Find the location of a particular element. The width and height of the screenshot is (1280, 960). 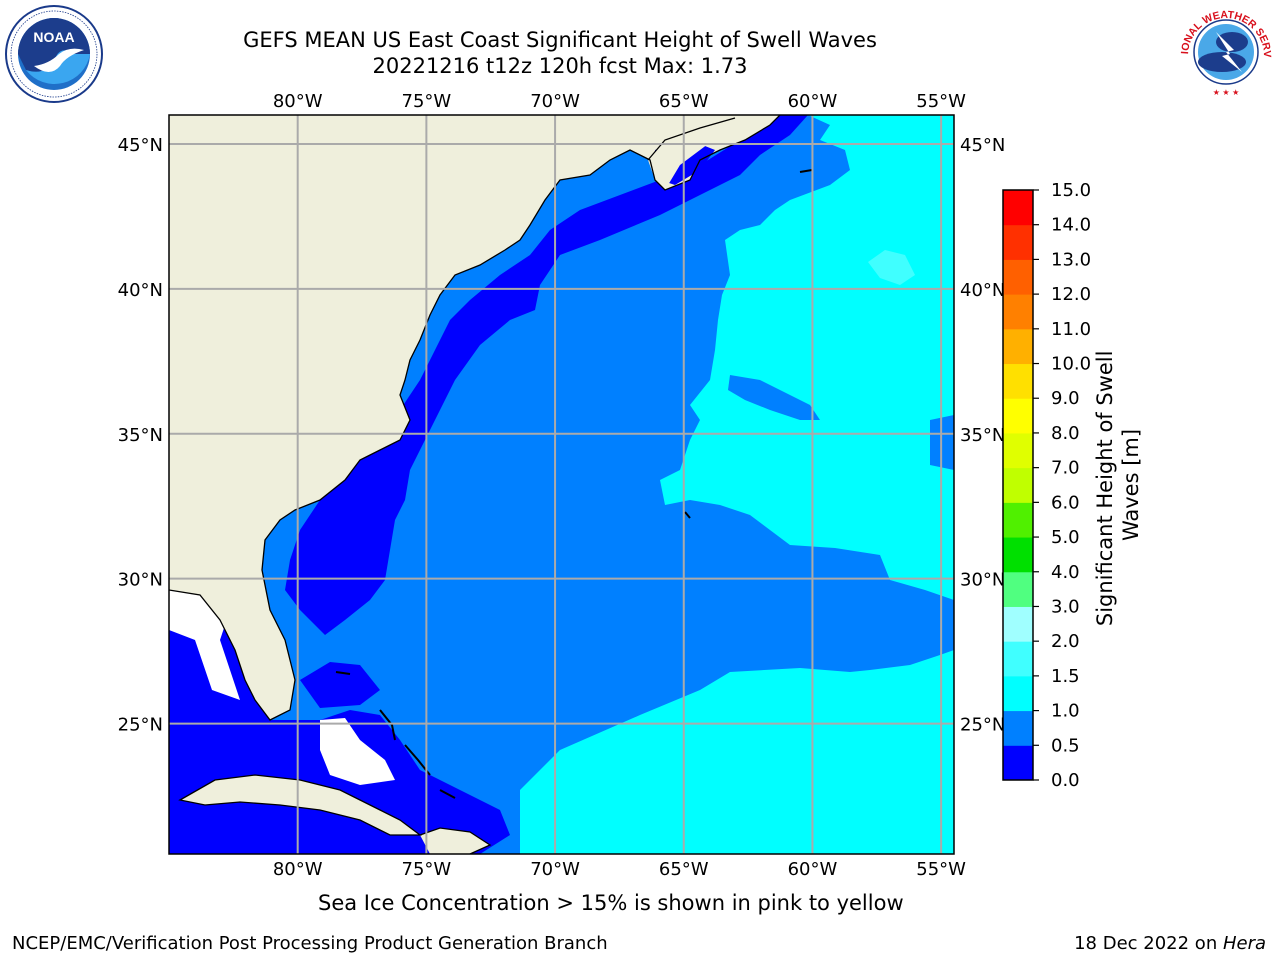

lat-label-left: 45°N is located at coordinates (140, 145).